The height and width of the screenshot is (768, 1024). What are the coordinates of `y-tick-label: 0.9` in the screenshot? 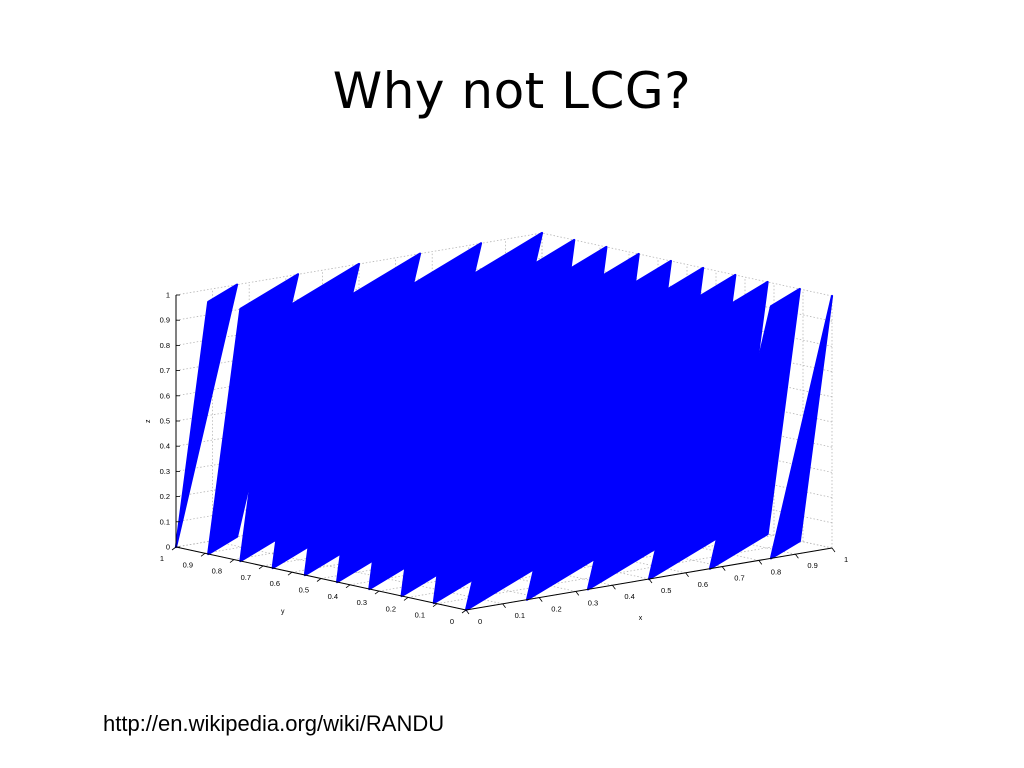 It's located at (188, 564).